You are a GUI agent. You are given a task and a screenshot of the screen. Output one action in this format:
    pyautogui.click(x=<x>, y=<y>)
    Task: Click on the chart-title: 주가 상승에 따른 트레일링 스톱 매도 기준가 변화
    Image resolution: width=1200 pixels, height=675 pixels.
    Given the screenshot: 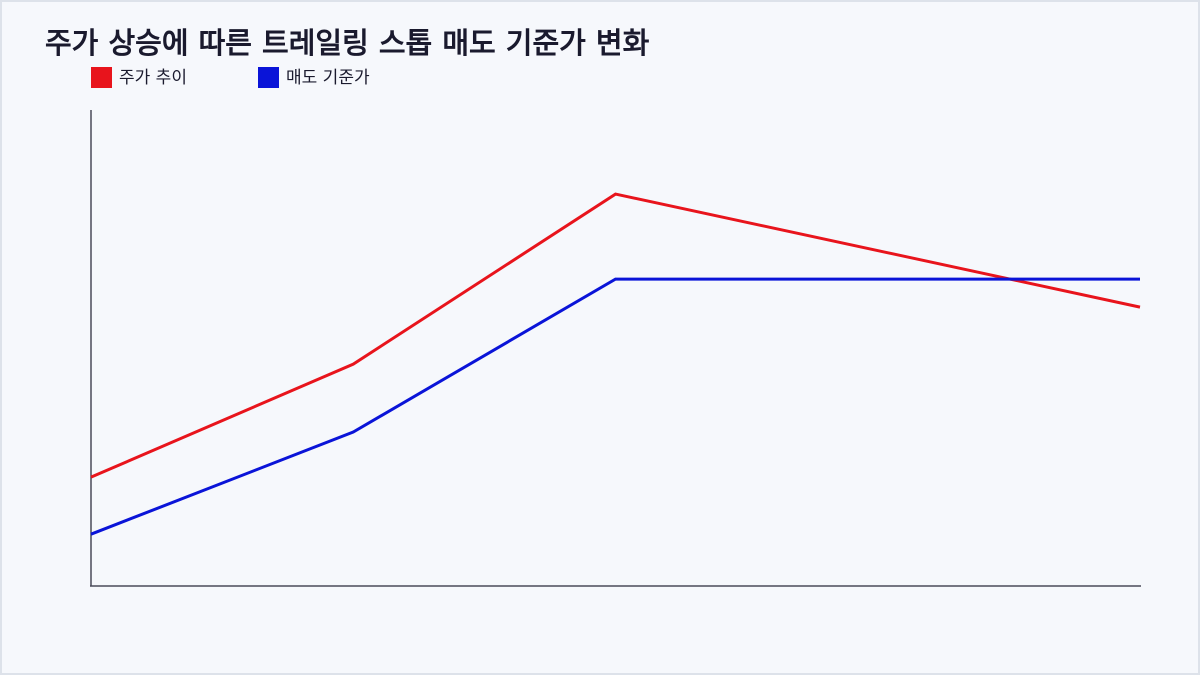 What is the action you would take?
    pyautogui.click(x=347, y=43)
    